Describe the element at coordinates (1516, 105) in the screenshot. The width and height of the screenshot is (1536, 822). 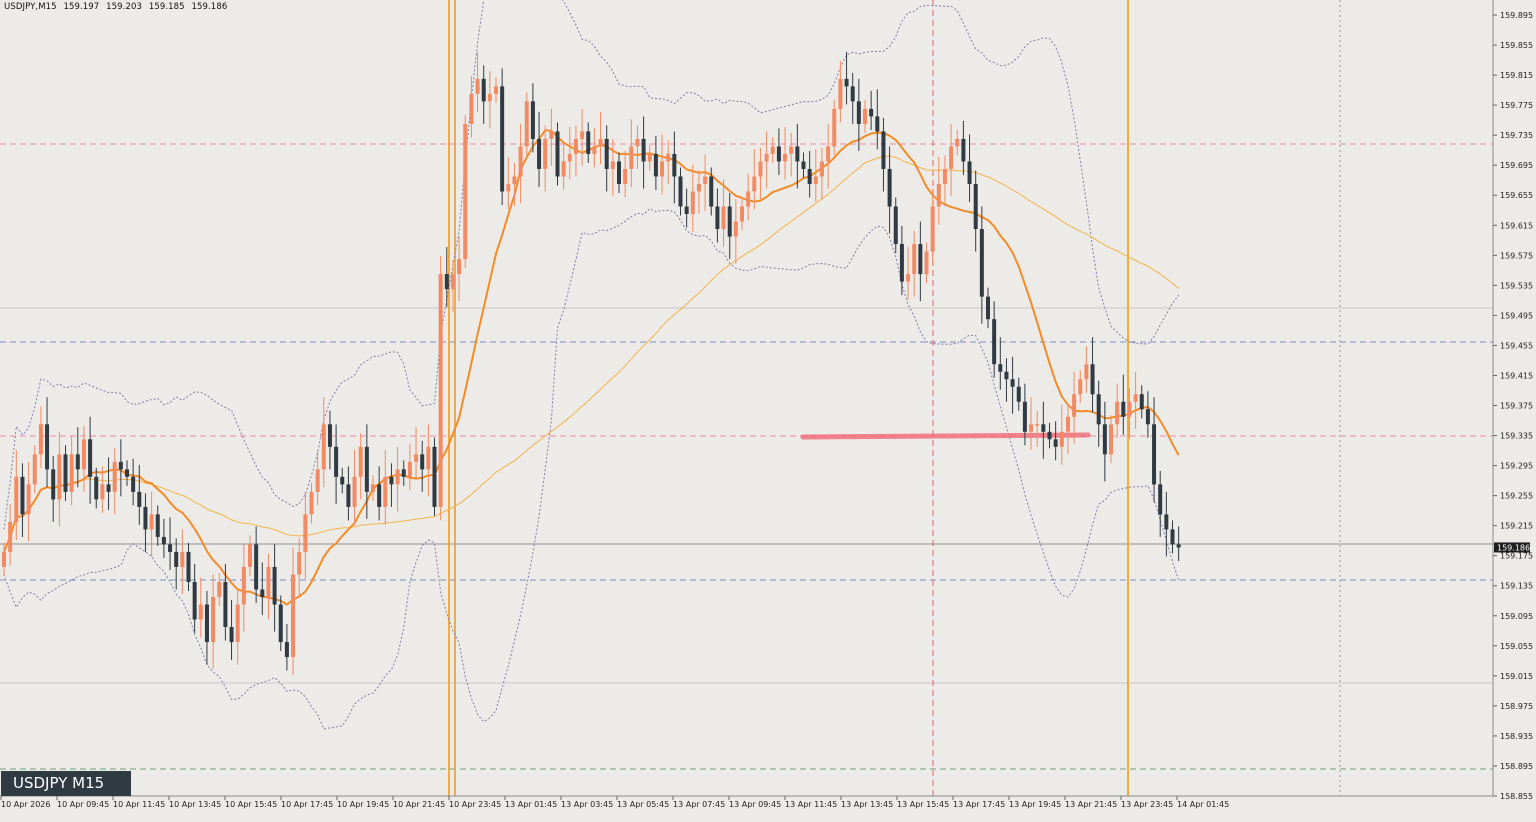
I see `price-tick-label: 159.775` at that location.